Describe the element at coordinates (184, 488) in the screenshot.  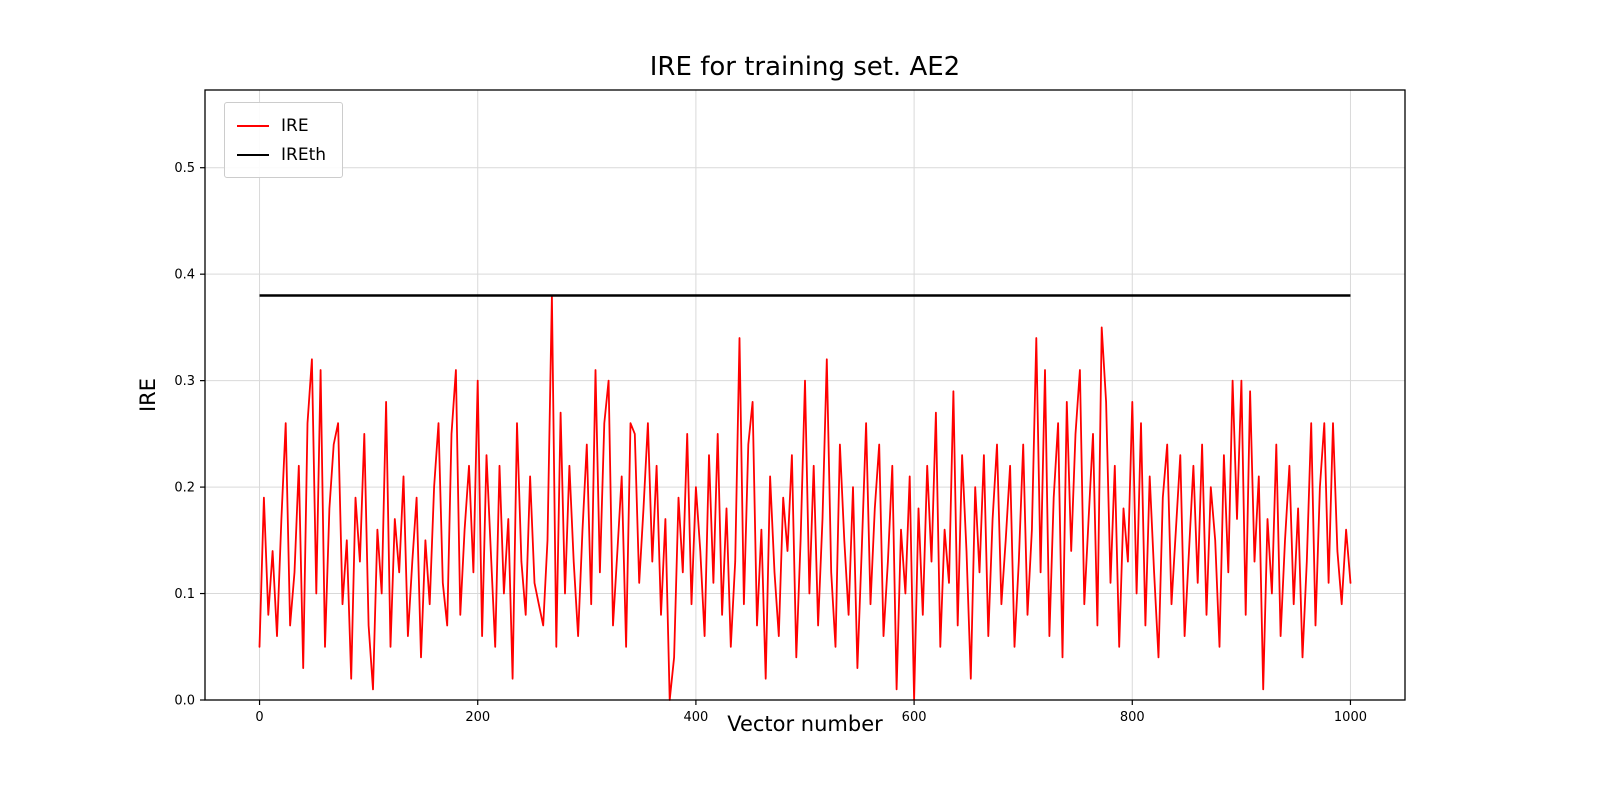
I see `y-tick-label: 0.2` at that location.